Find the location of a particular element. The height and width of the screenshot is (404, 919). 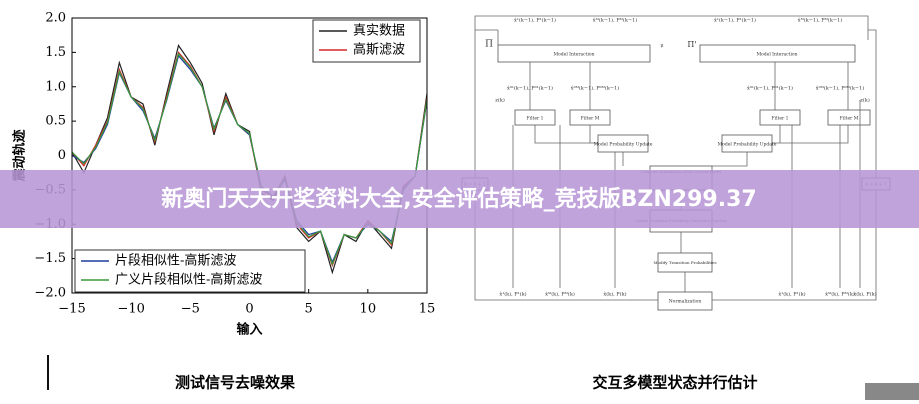

legend-label: 片段相似性-高斯滤波 is located at coordinates (175, 261).